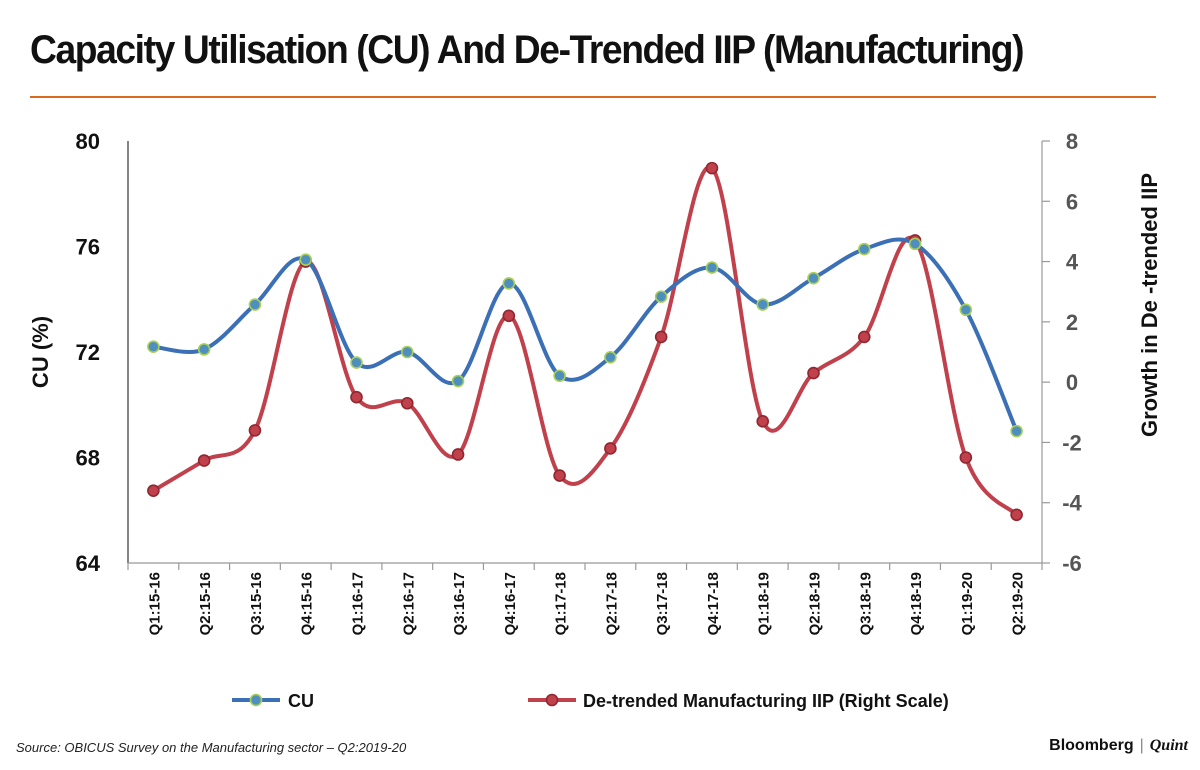 Image resolution: width=1200 pixels, height=770 pixels. What do you see at coordinates (552, 700) in the screenshot?
I see `legend-iip-marker` at bounding box center [552, 700].